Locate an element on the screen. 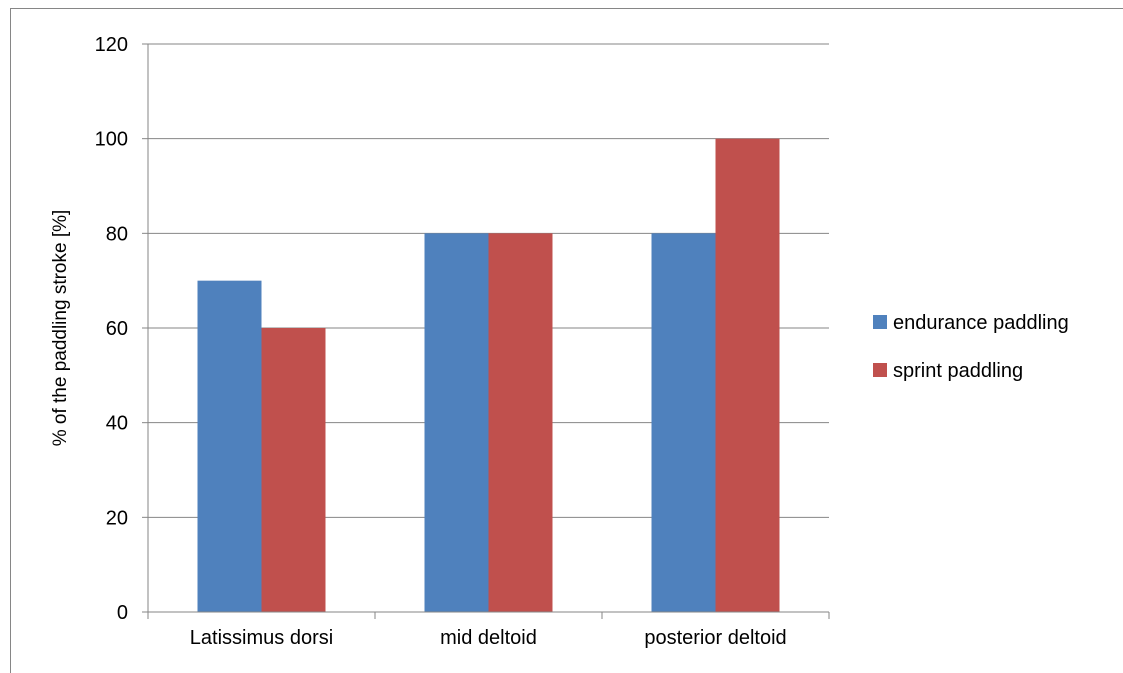 This screenshot has width=1123, height=673. y-axis-label: % of the paddling stroke [%] is located at coordinates (60, 328).